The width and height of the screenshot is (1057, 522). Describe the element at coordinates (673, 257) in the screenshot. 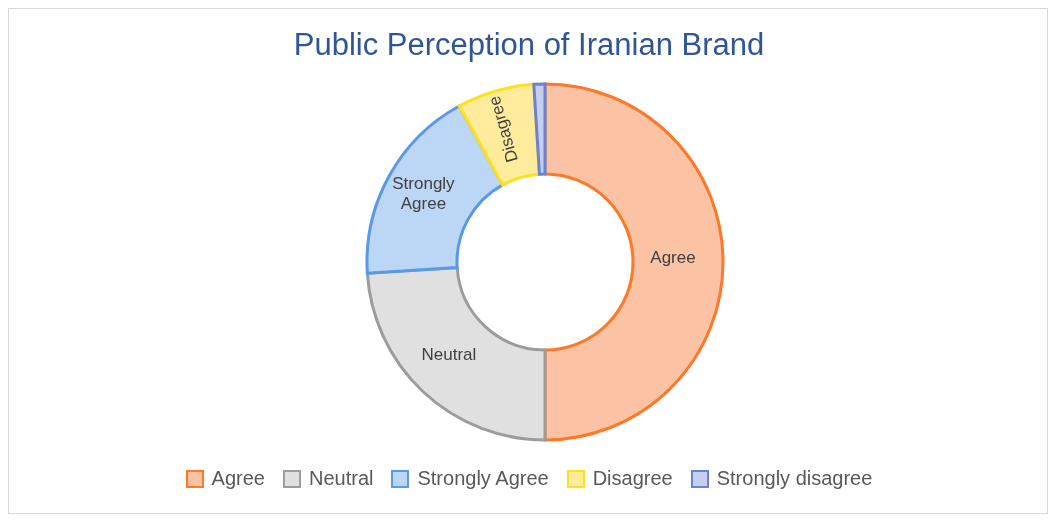

I see `data-label: Agree` at that location.